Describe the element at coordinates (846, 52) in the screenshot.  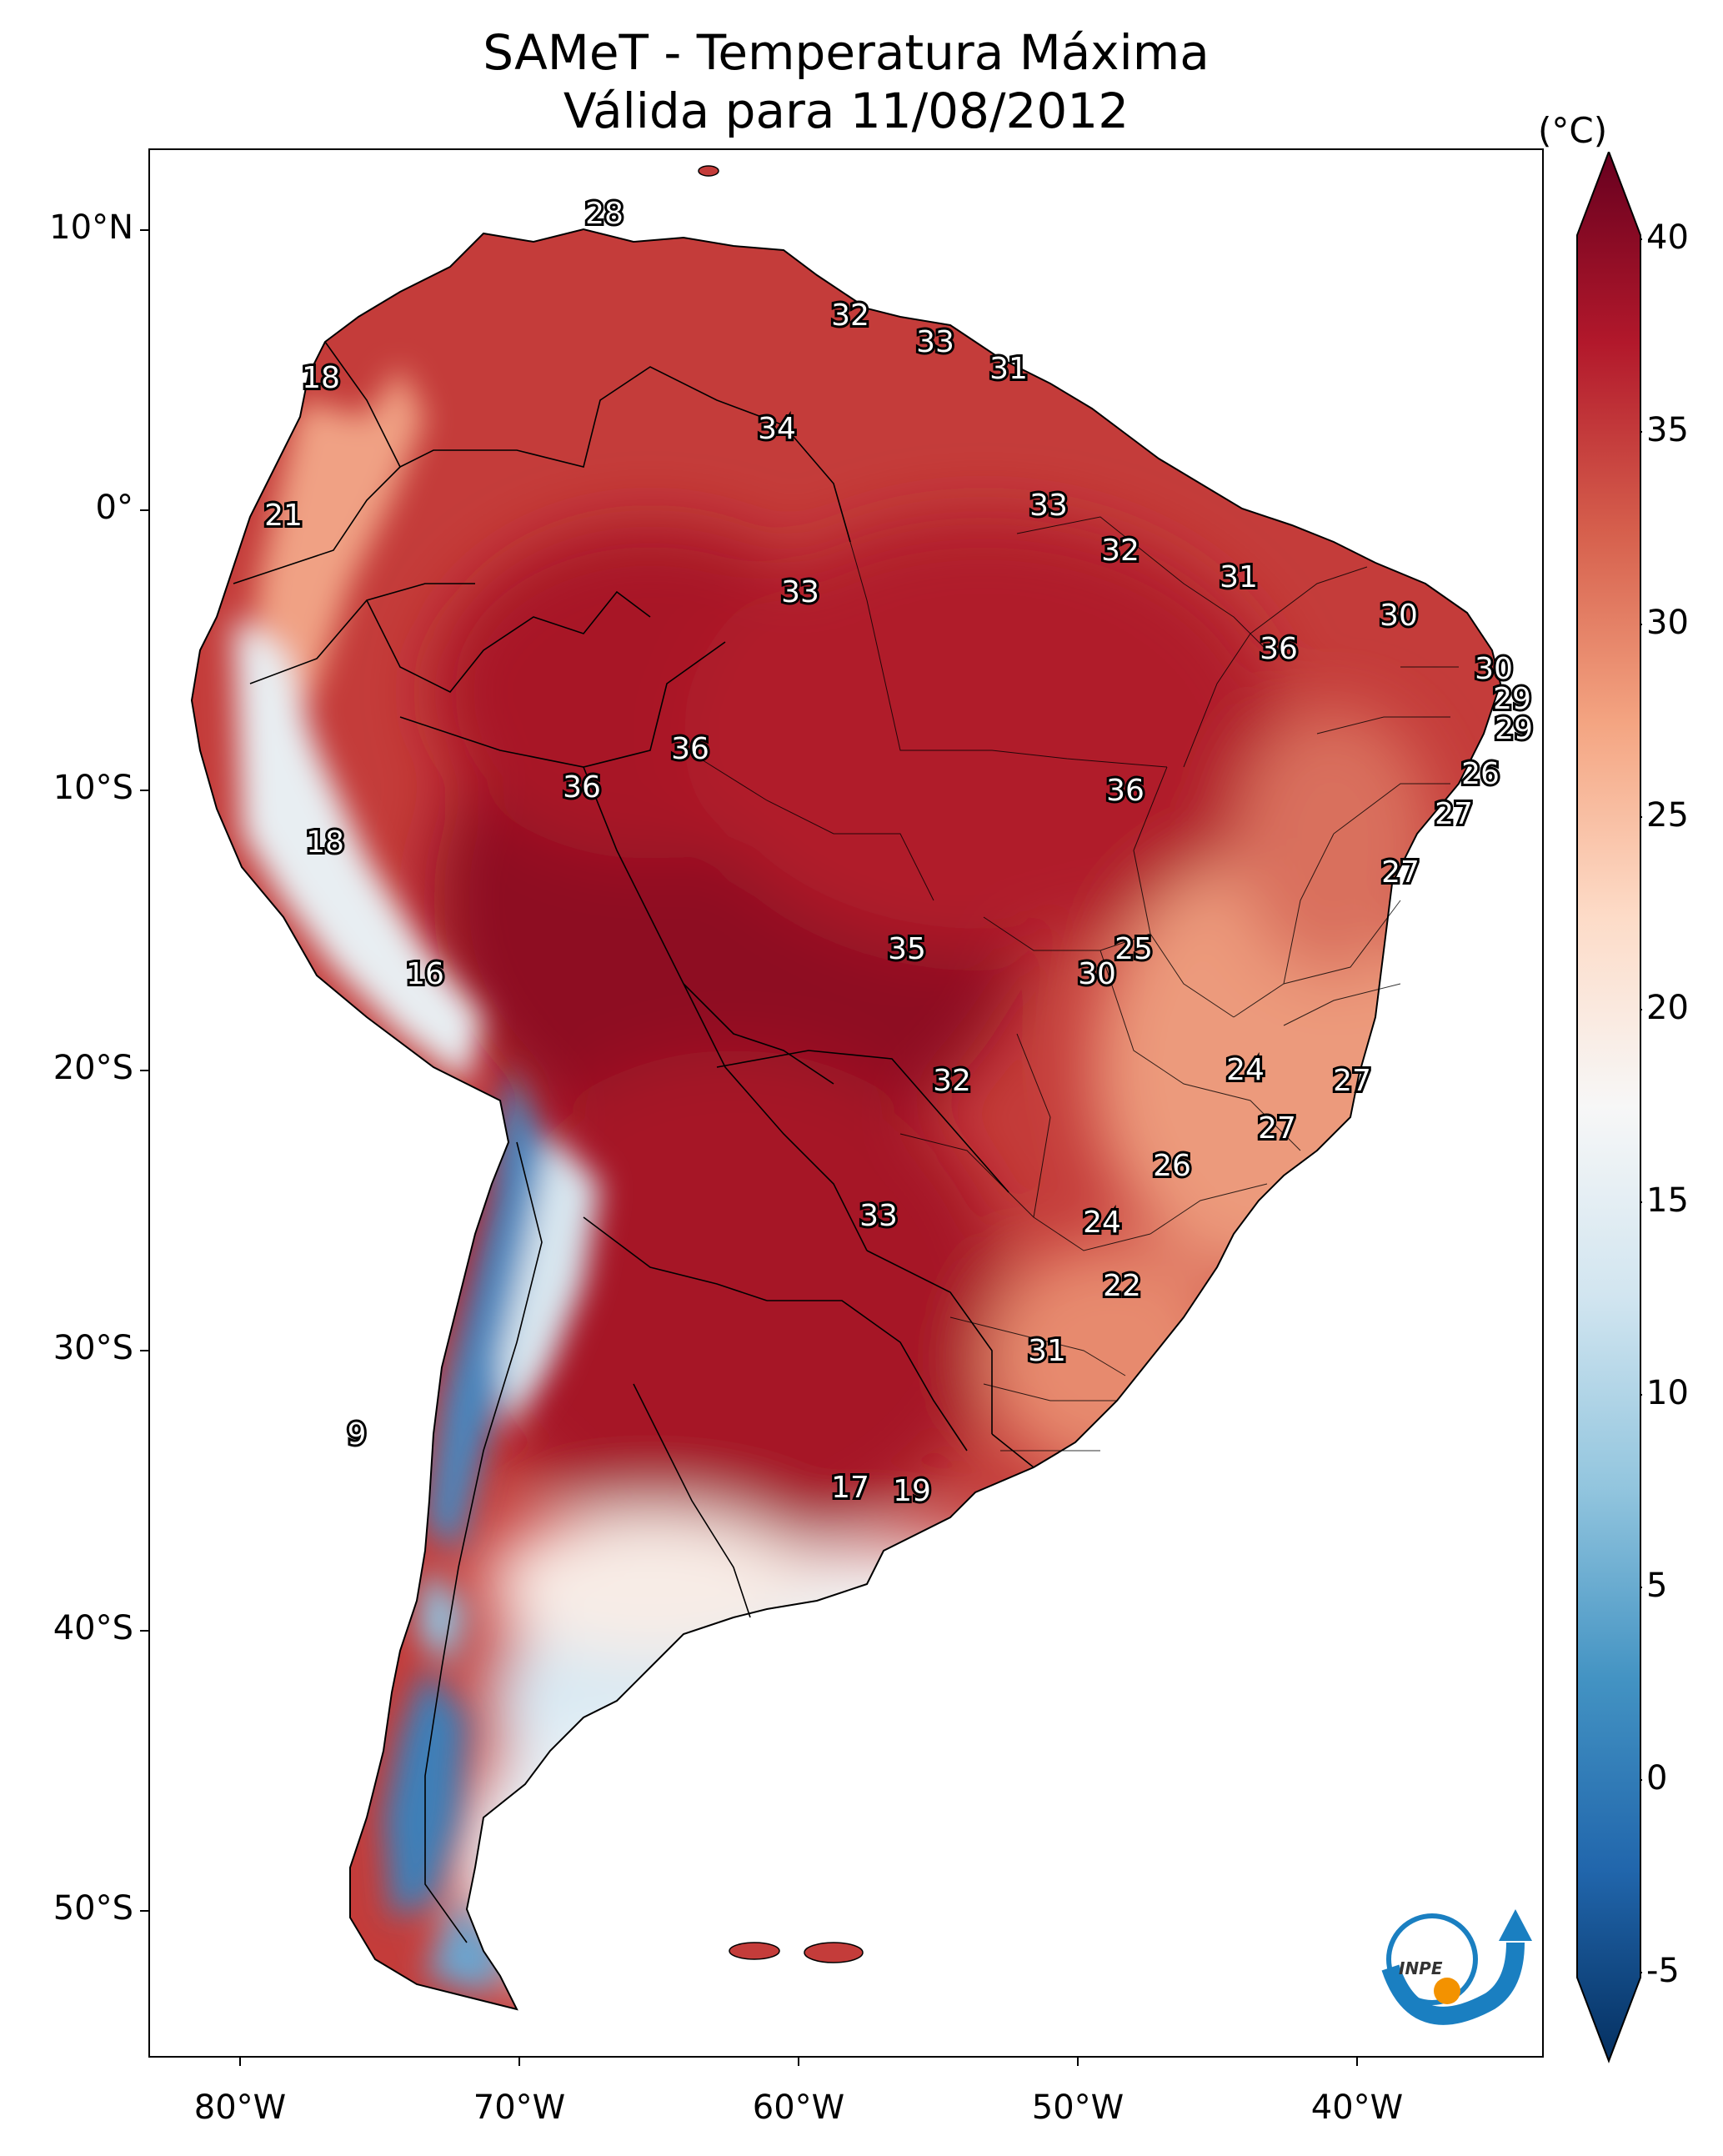
I see `title-line-1: SAMeT - Temperatura Máxima` at that location.